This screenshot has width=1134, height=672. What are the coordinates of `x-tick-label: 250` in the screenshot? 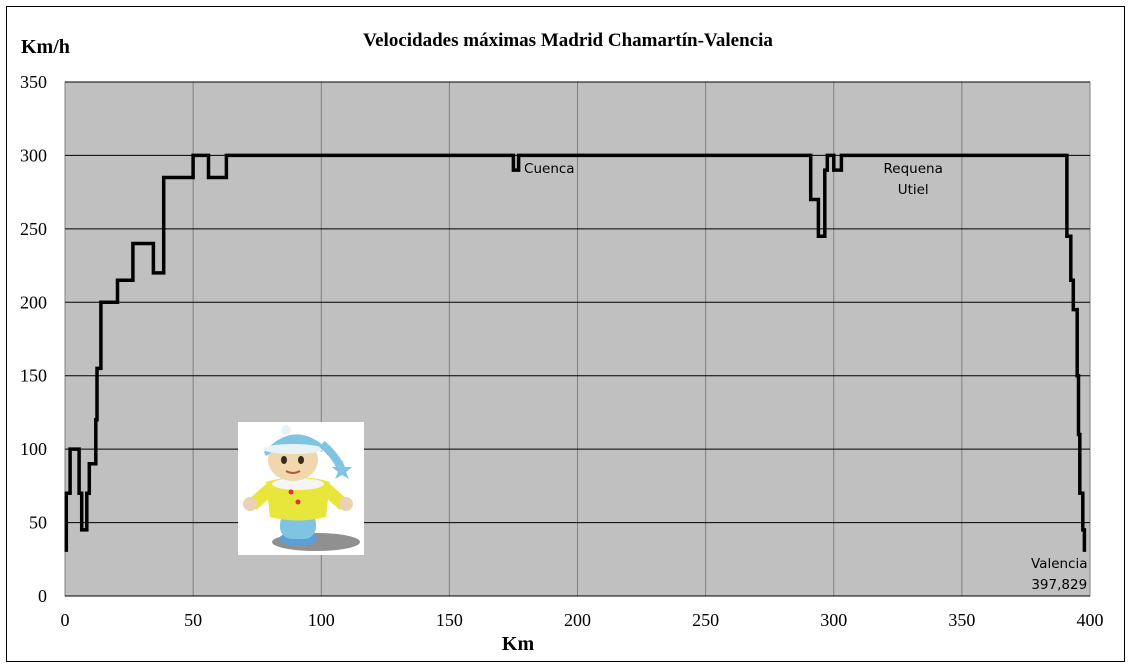 It's located at (705, 620).